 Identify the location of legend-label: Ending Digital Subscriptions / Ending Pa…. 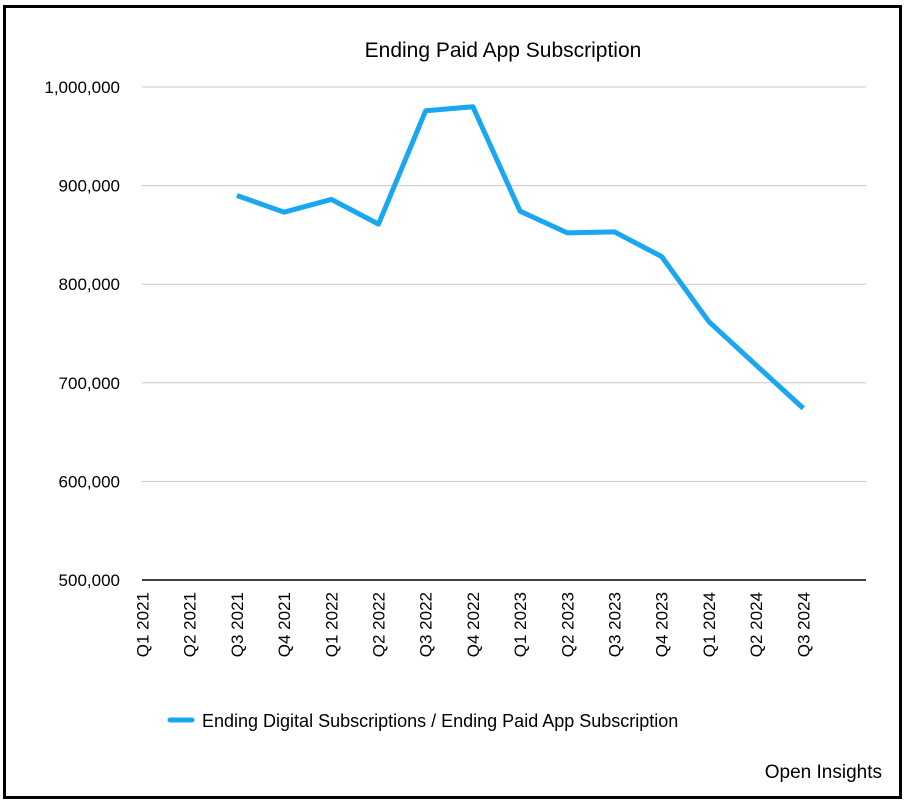
(440, 721).